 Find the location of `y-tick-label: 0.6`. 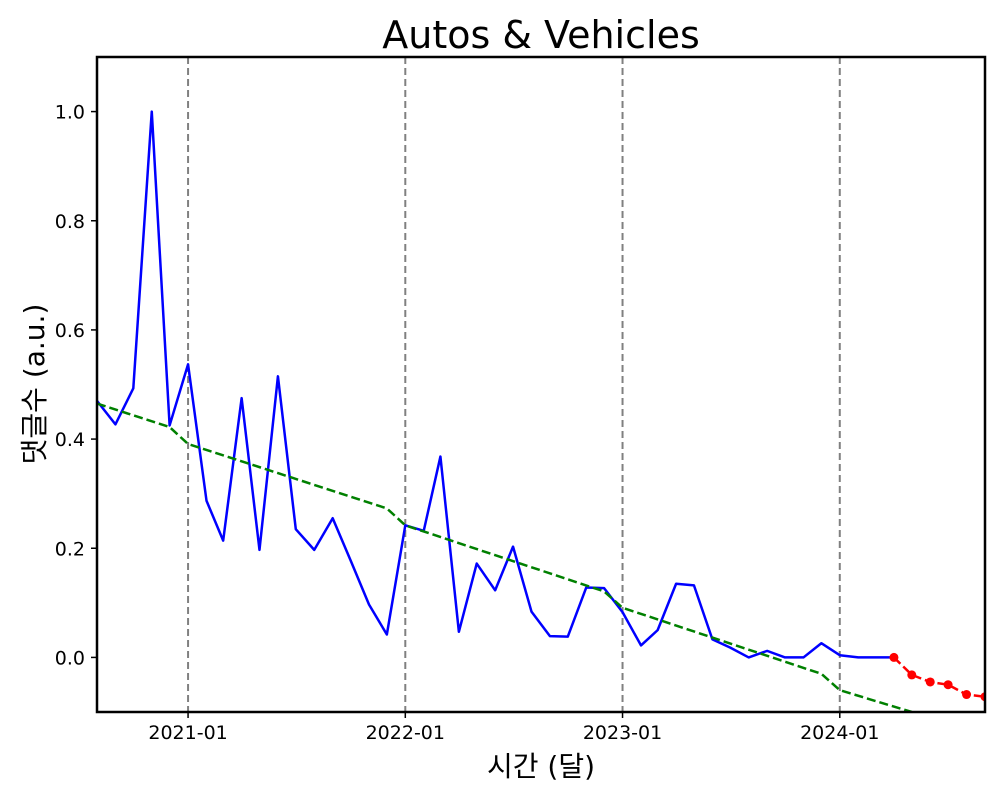

y-tick-label: 0.6 is located at coordinates (70, 331).